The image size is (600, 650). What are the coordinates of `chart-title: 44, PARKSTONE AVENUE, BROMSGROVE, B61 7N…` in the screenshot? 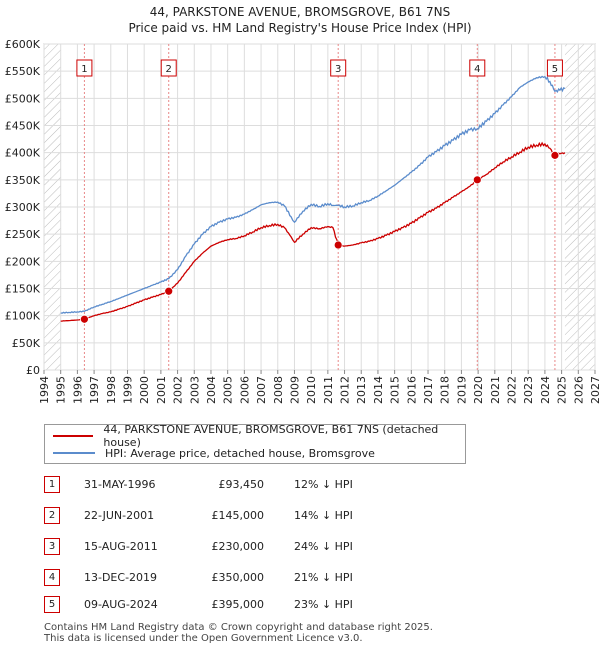 It's located at (300, 20).